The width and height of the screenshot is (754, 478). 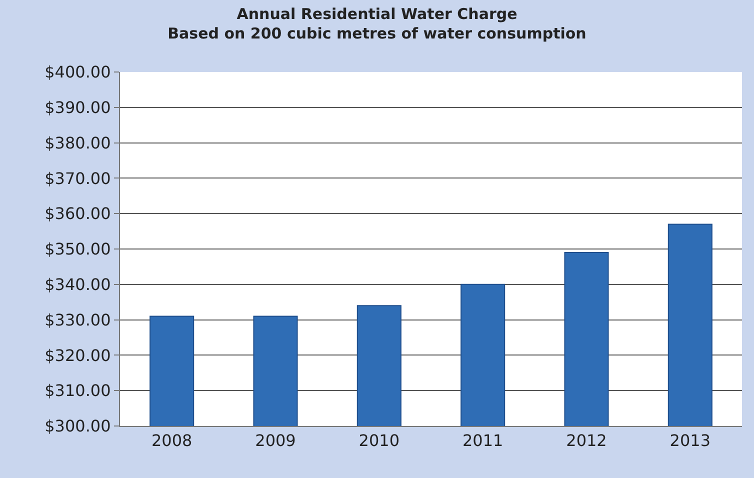 What do you see at coordinates (77, 214) in the screenshot?
I see `y-tick-label: $360.00` at bounding box center [77, 214].